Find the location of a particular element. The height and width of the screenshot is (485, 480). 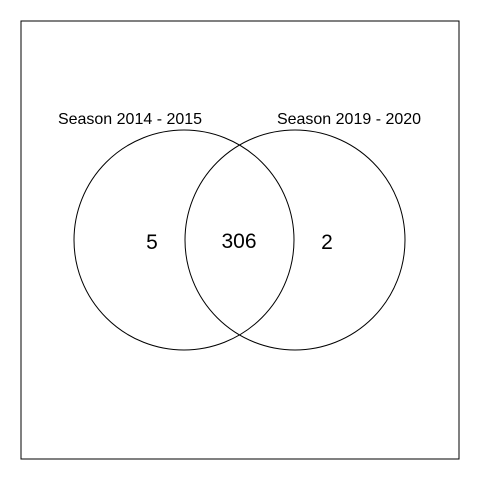

count-intersection: 306 is located at coordinates (238, 241).